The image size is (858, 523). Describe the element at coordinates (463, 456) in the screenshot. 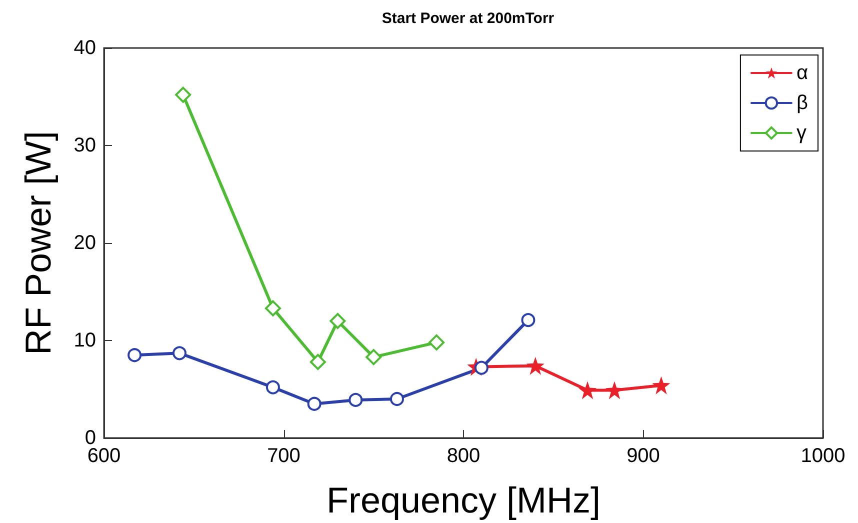

I see `x-tick-label: 800` at that location.